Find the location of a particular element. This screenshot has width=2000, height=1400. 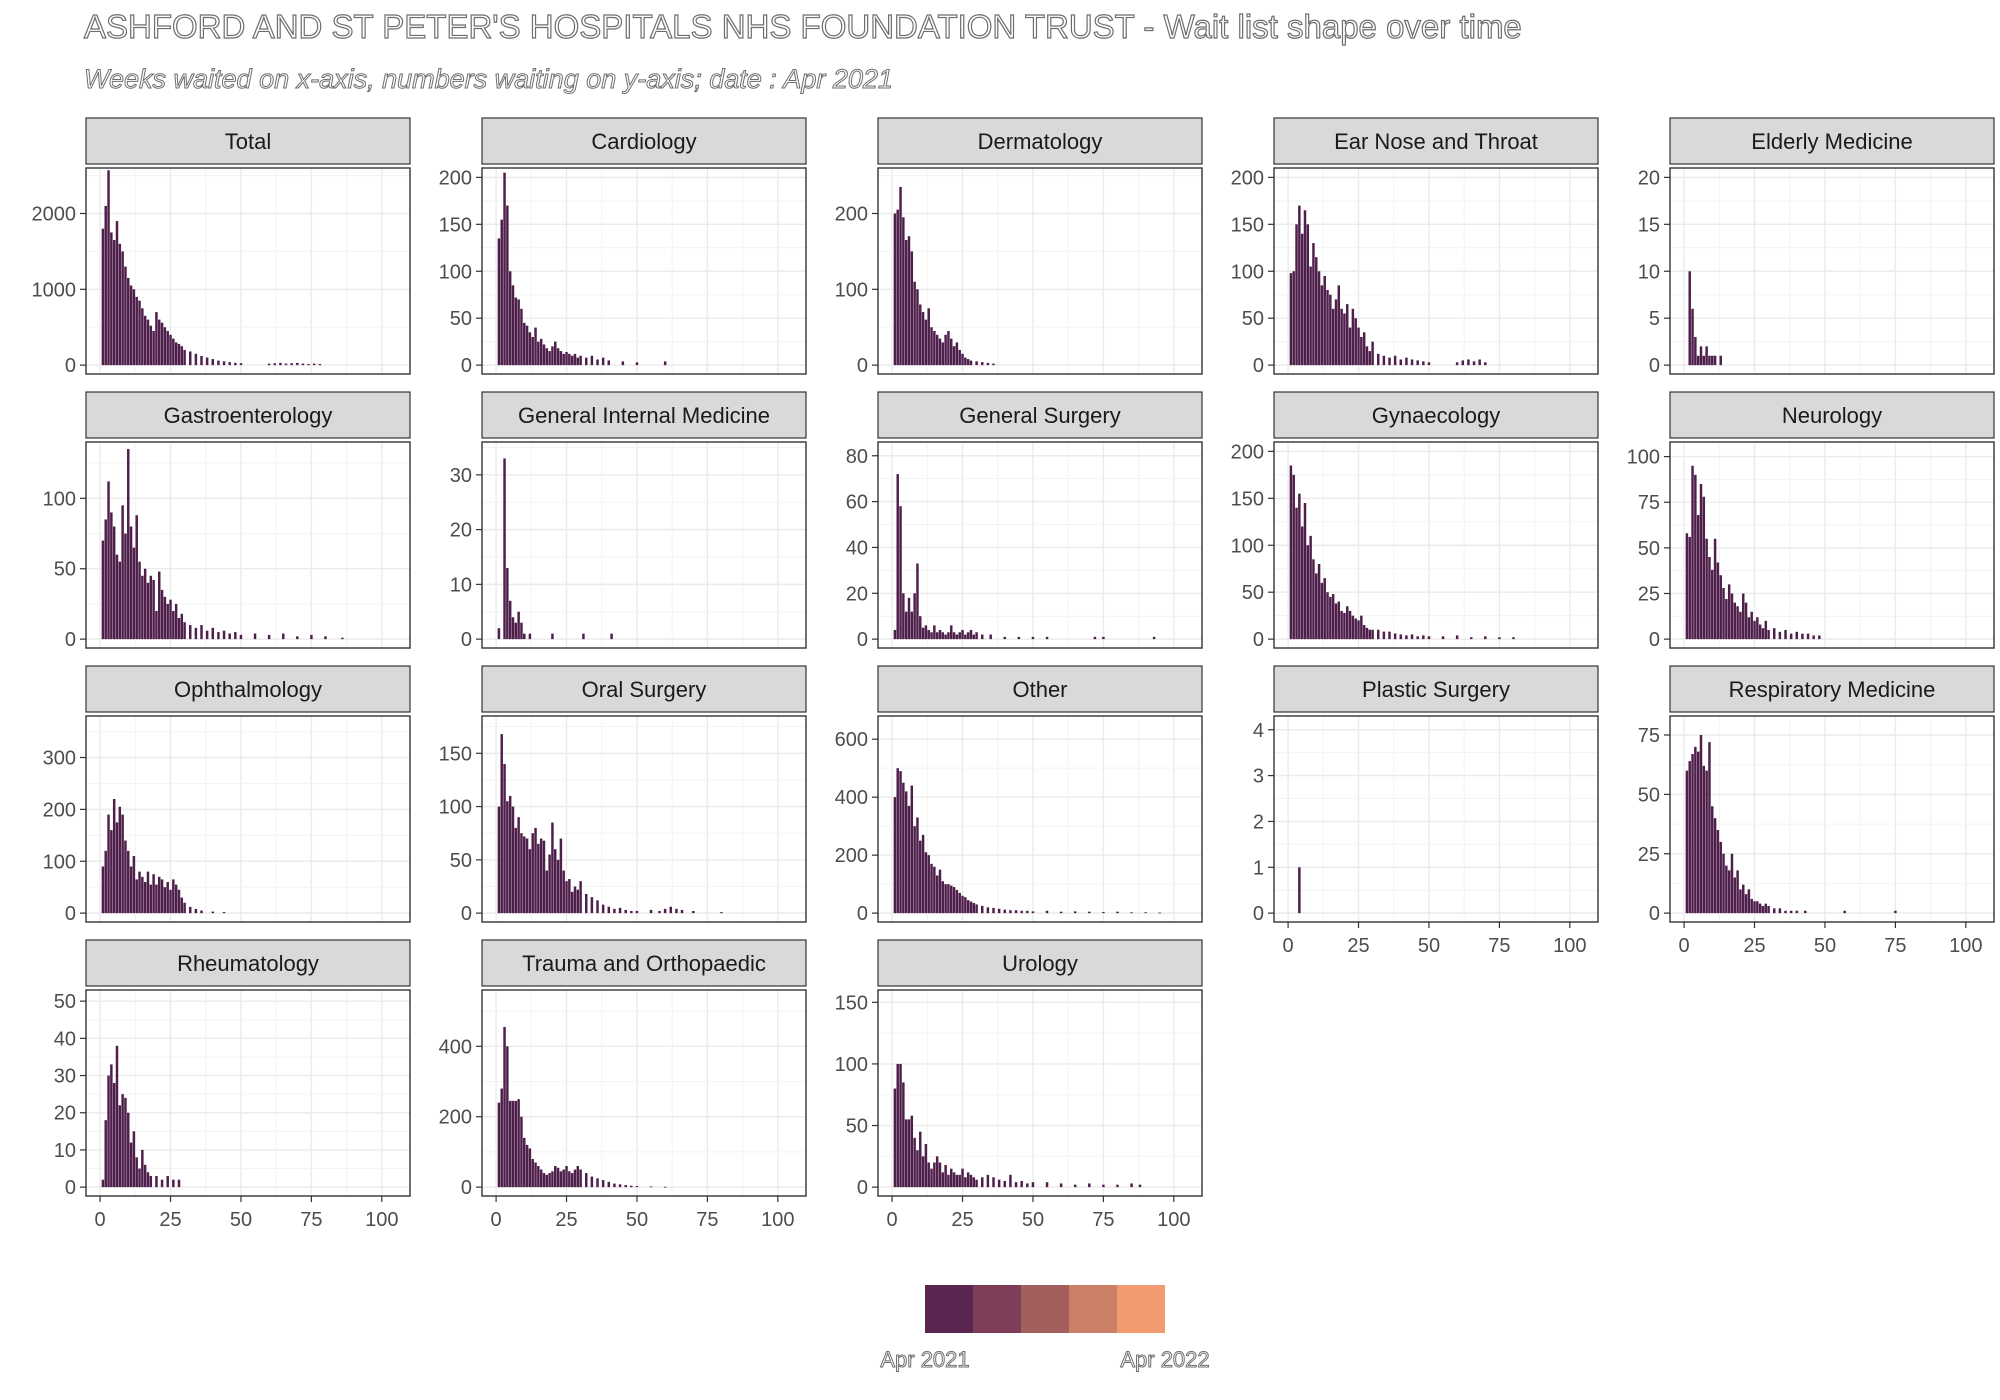

y-tick-label: 0 is located at coordinates (1258, 640).